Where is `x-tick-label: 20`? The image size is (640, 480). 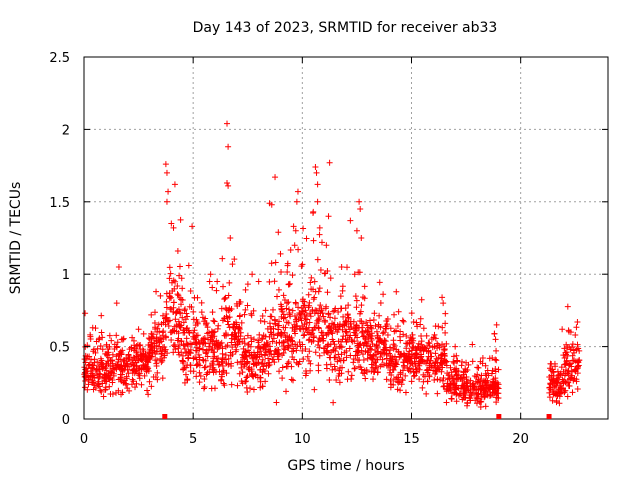
x-tick-label: 20 is located at coordinates (520, 439).